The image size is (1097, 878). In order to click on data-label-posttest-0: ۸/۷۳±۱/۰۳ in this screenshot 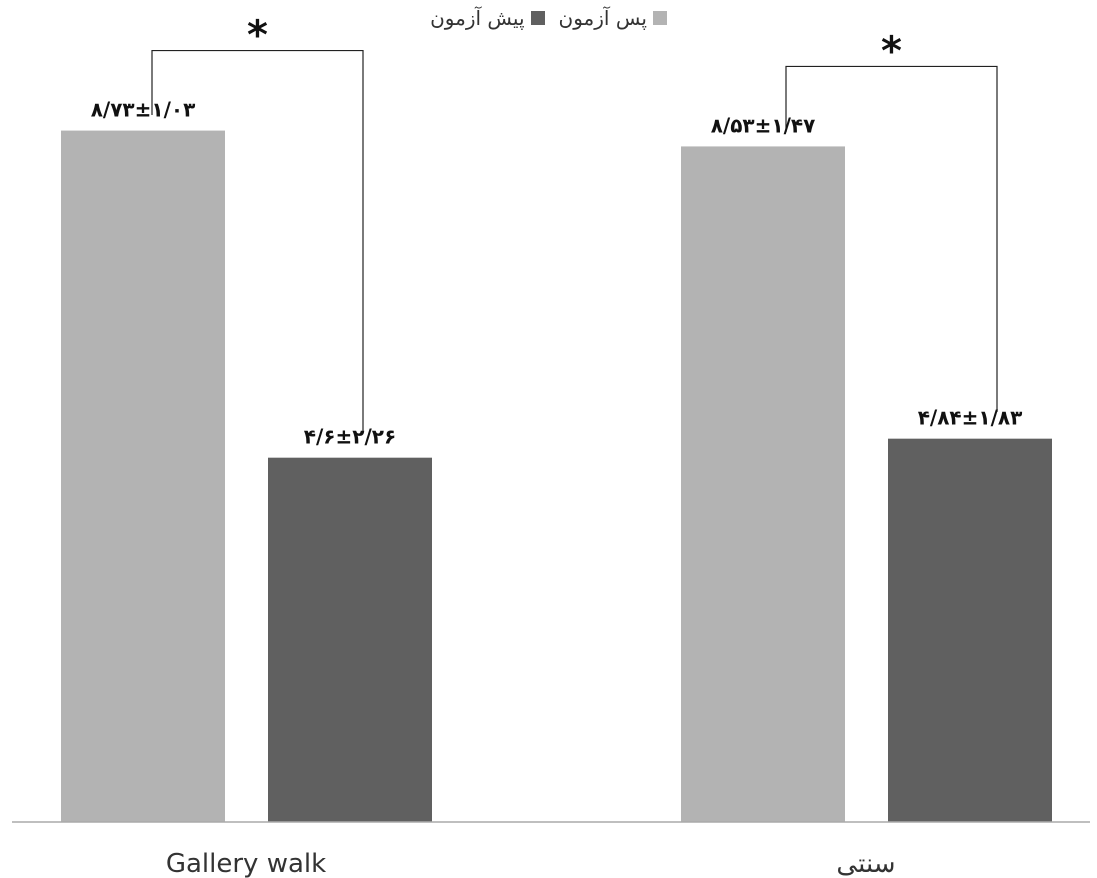, I will do `click(143, 110)`.